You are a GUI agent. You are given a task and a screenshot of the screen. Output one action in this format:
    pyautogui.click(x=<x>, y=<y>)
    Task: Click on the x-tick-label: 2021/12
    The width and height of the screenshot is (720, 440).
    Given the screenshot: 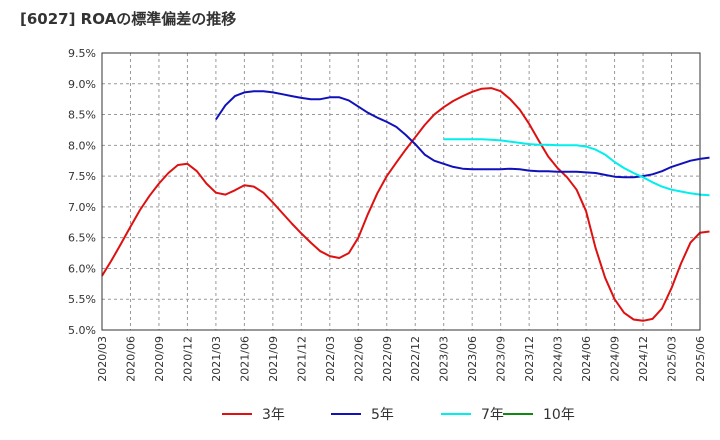 What is the action you would take?
    pyautogui.click(x=301, y=359)
    